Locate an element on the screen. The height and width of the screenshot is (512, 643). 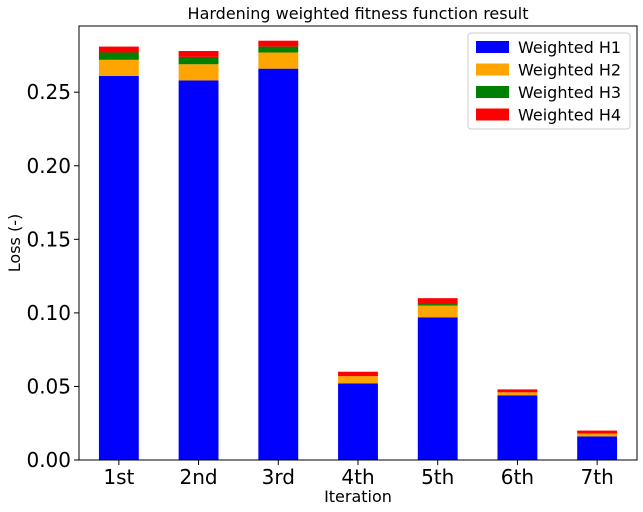
bar-segment-5th-h4 is located at coordinates (437, 301).